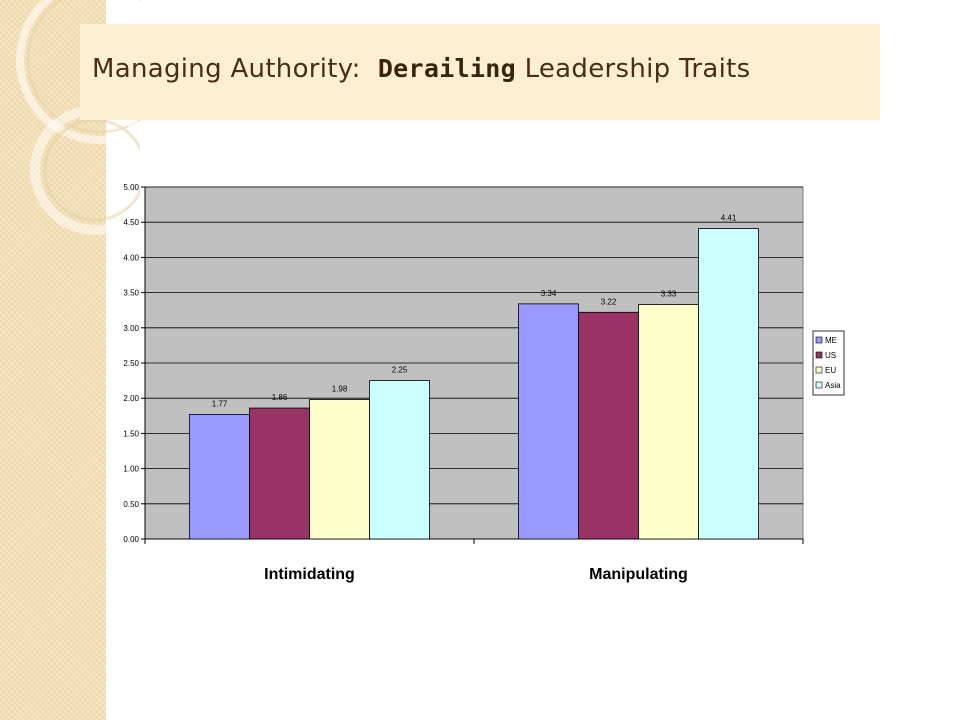 The height and width of the screenshot is (720, 960). Describe the element at coordinates (279, 473) in the screenshot. I see `bar-us-intimidating` at that location.